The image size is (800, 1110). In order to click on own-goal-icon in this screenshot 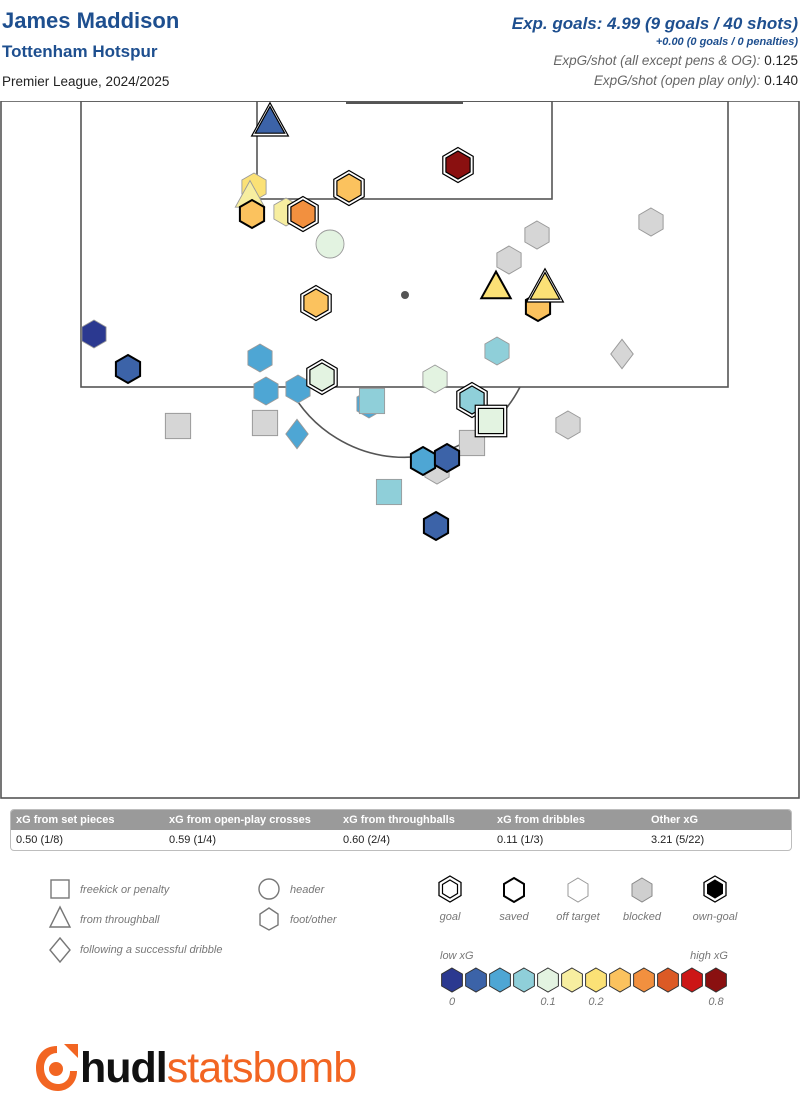, I will do `click(715, 889)`.